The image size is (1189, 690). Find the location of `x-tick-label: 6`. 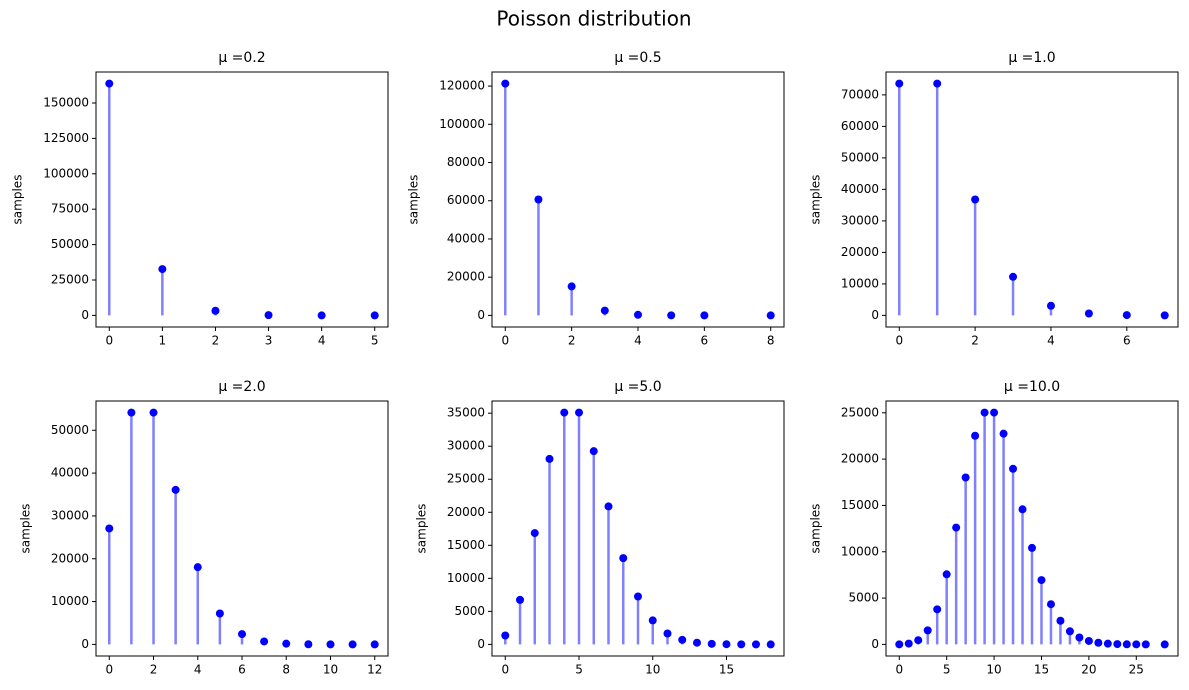

x-tick-label: 6 is located at coordinates (705, 341).